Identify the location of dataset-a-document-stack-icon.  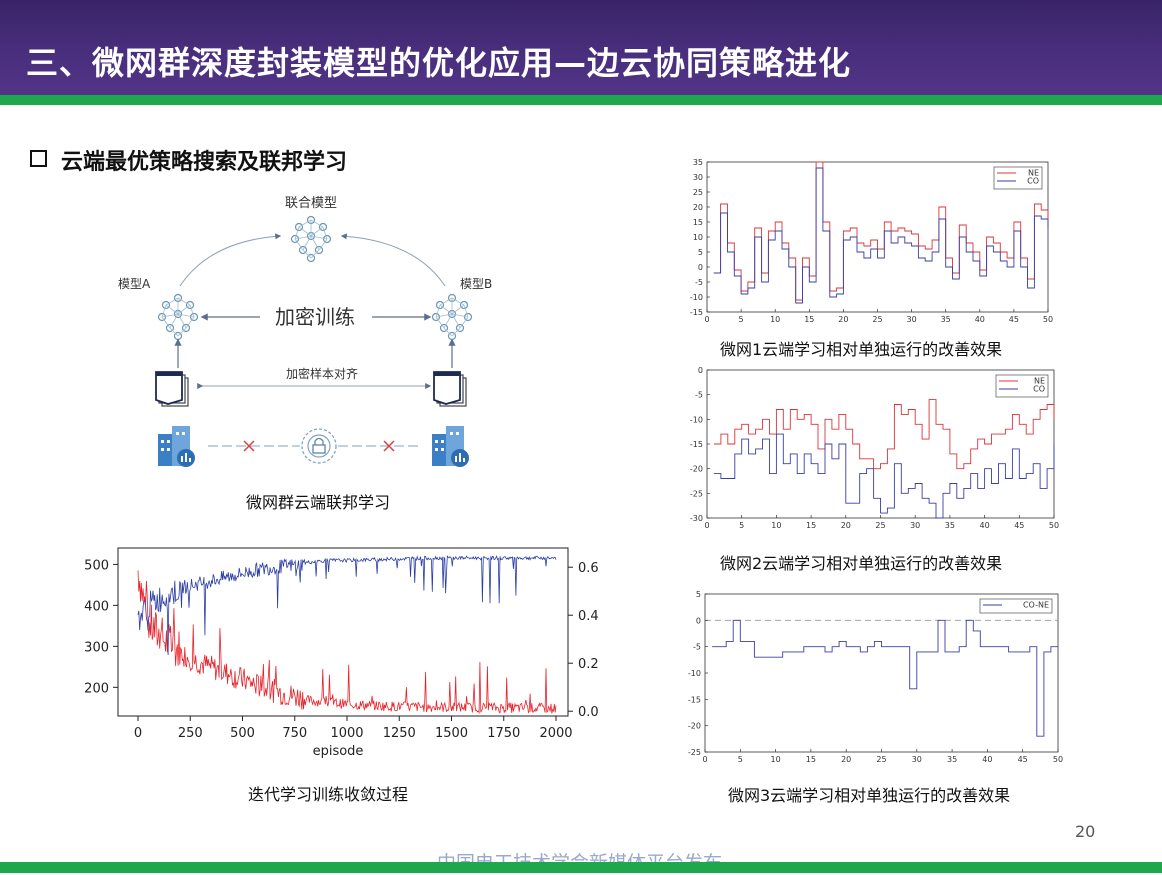
(172, 389).